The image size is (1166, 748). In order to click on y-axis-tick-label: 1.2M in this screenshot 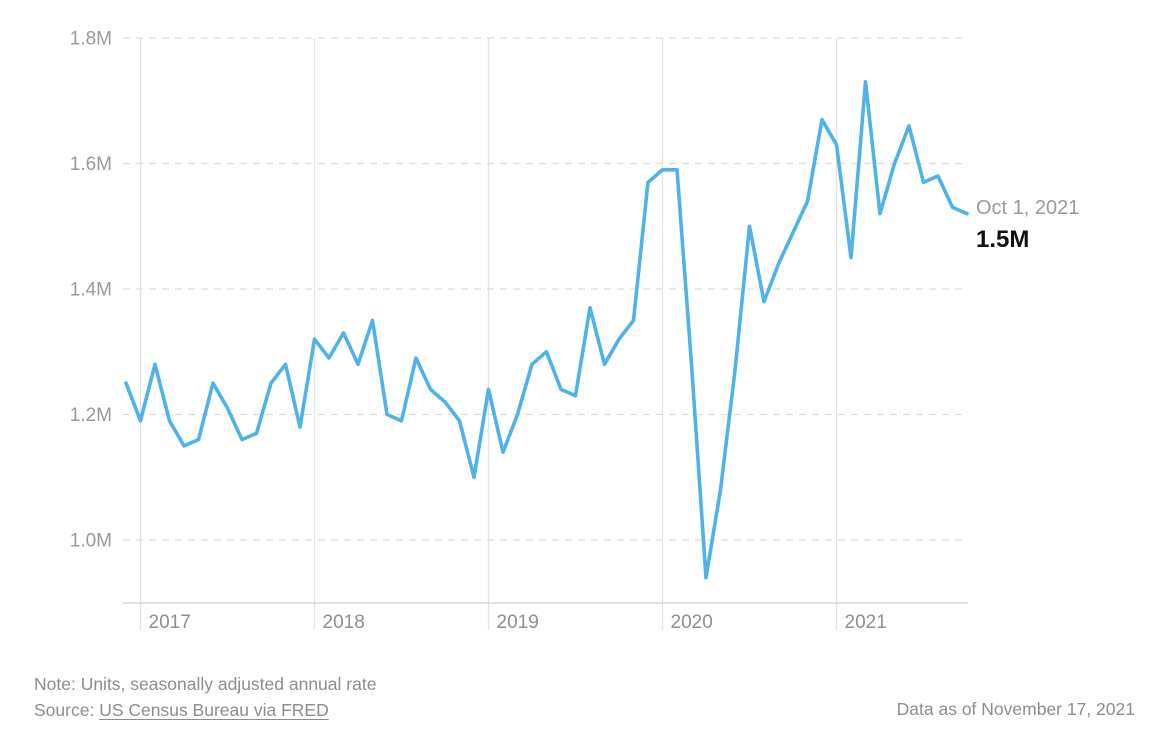, I will do `click(91, 415)`.